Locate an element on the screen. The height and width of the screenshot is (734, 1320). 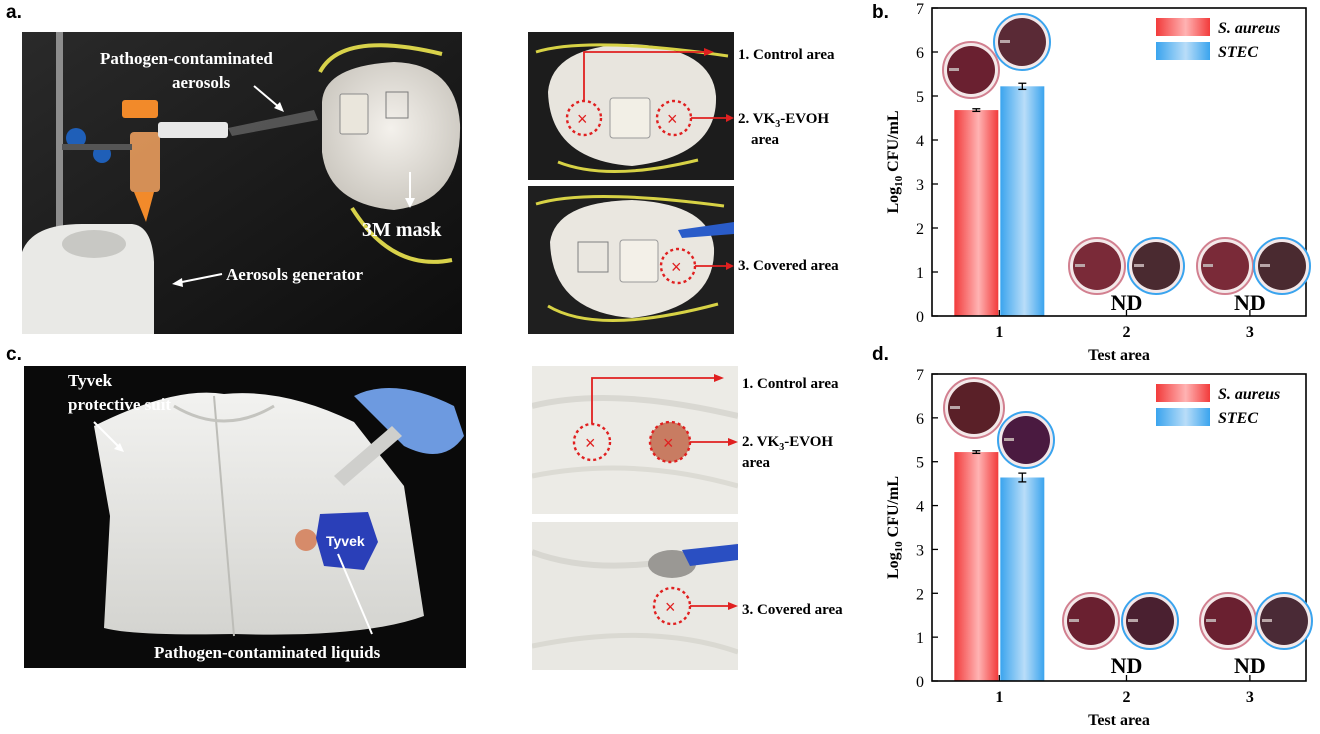
fabric-vk3-area-label: 2. VK3-EVOH is located at coordinates (787, 443).